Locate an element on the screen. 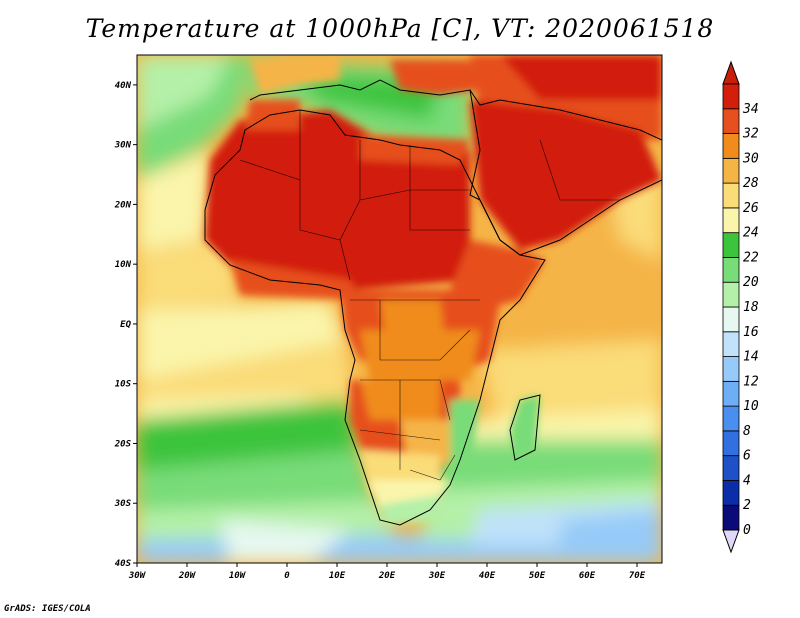 This screenshot has height=618, width=800. colorbar-over-arrow is located at coordinates (731, 72).